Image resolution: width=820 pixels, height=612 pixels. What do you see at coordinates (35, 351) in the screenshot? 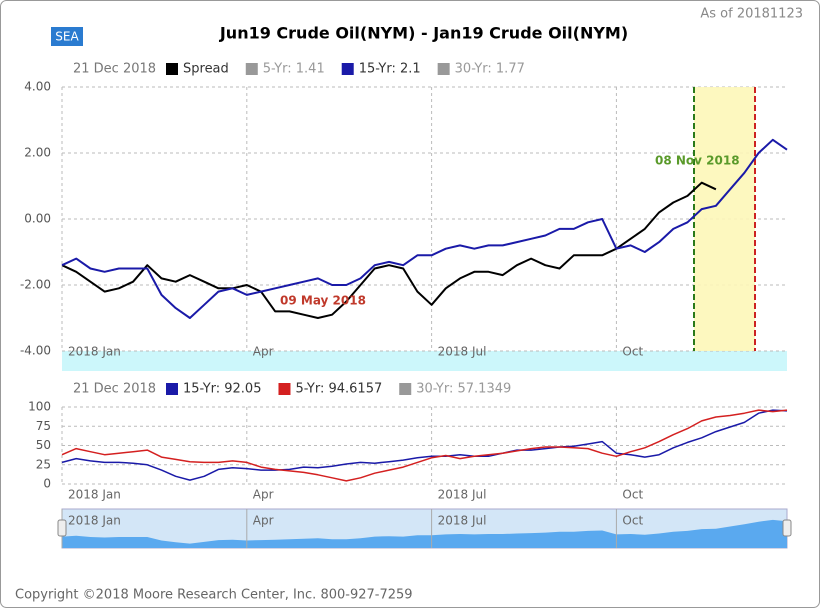
I see `y-tick-label: -4.00` at bounding box center [35, 351].